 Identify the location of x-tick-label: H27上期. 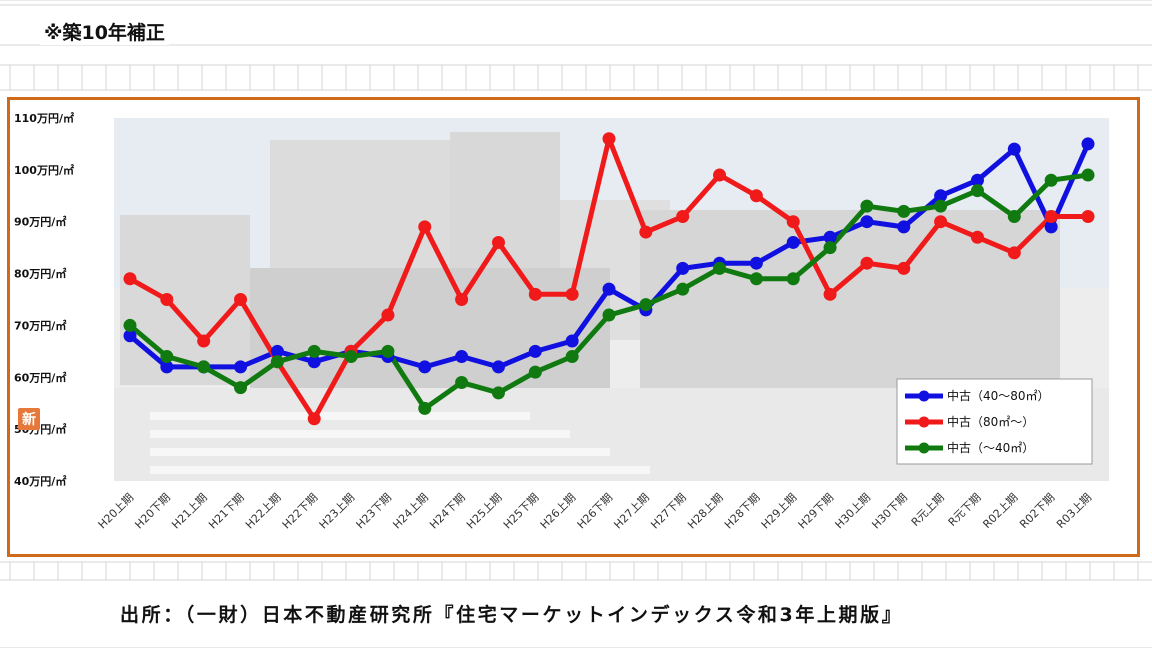
(631, 511).